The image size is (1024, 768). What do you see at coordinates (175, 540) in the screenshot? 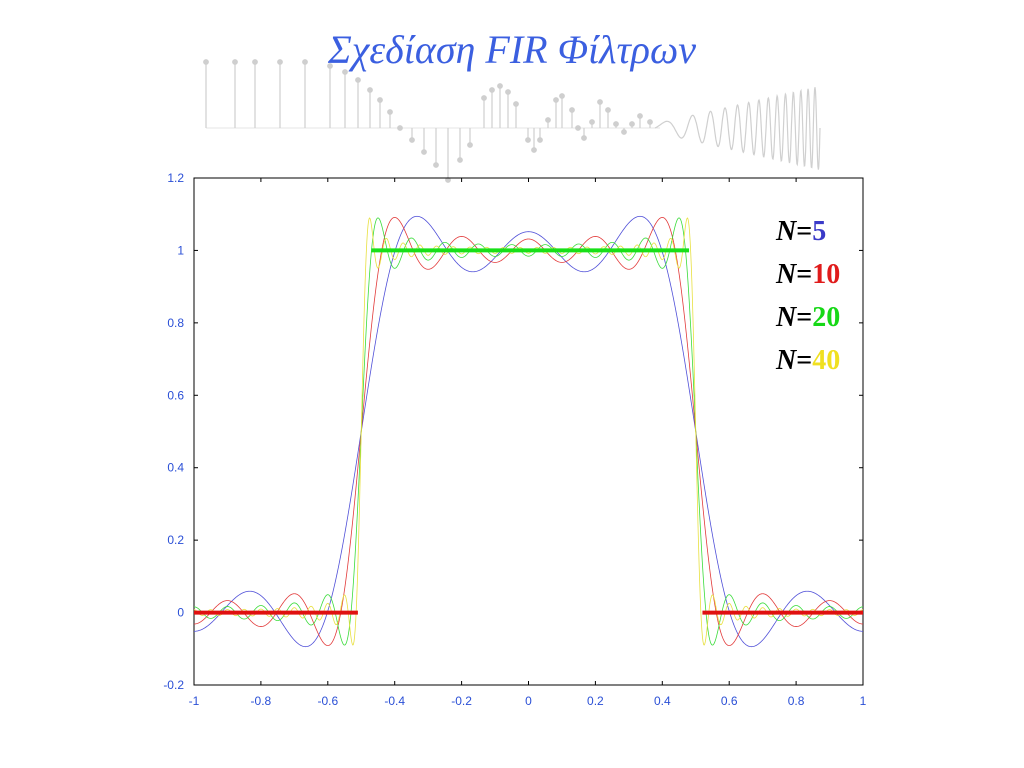
I see `y-tick-label: 0.2` at bounding box center [175, 540].